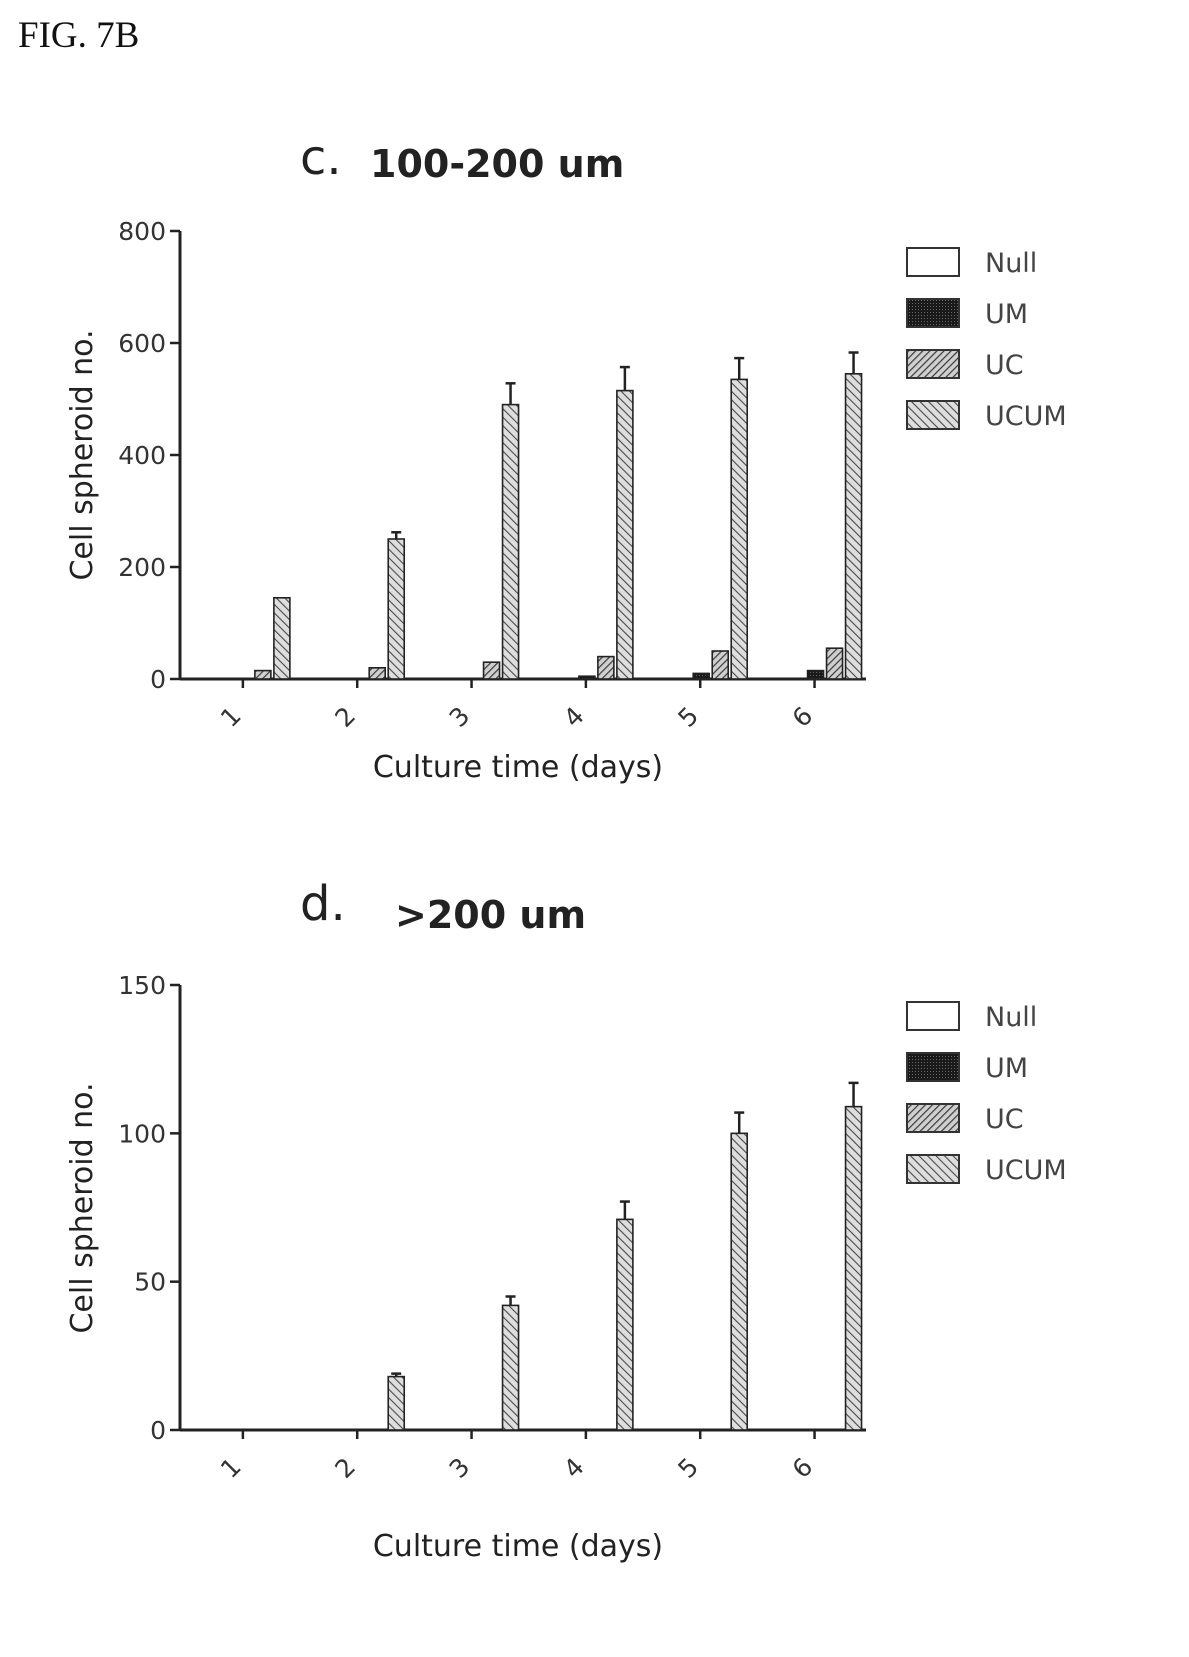 Image resolution: width=1189 pixels, height=1657 pixels. Describe the element at coordinates (150, 1282) in the screenshot. I see `y-tick-label: 50` at that location.